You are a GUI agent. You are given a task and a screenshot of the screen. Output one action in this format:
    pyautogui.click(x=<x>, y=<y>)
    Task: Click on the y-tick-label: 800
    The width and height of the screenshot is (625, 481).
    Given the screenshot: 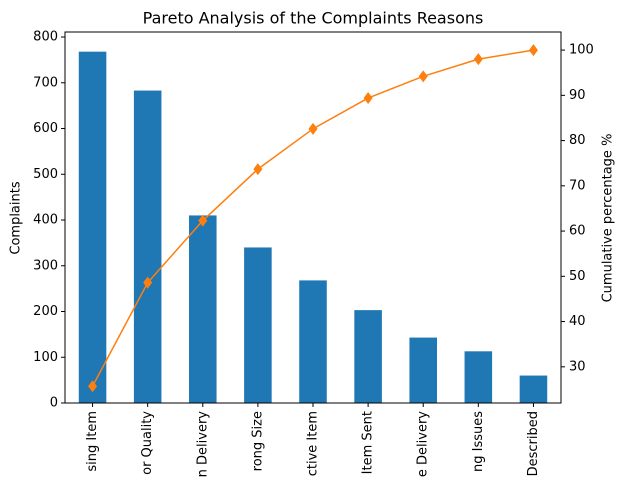 What is the action you would take?
    pyautogui.click(x=45, y=37)
    